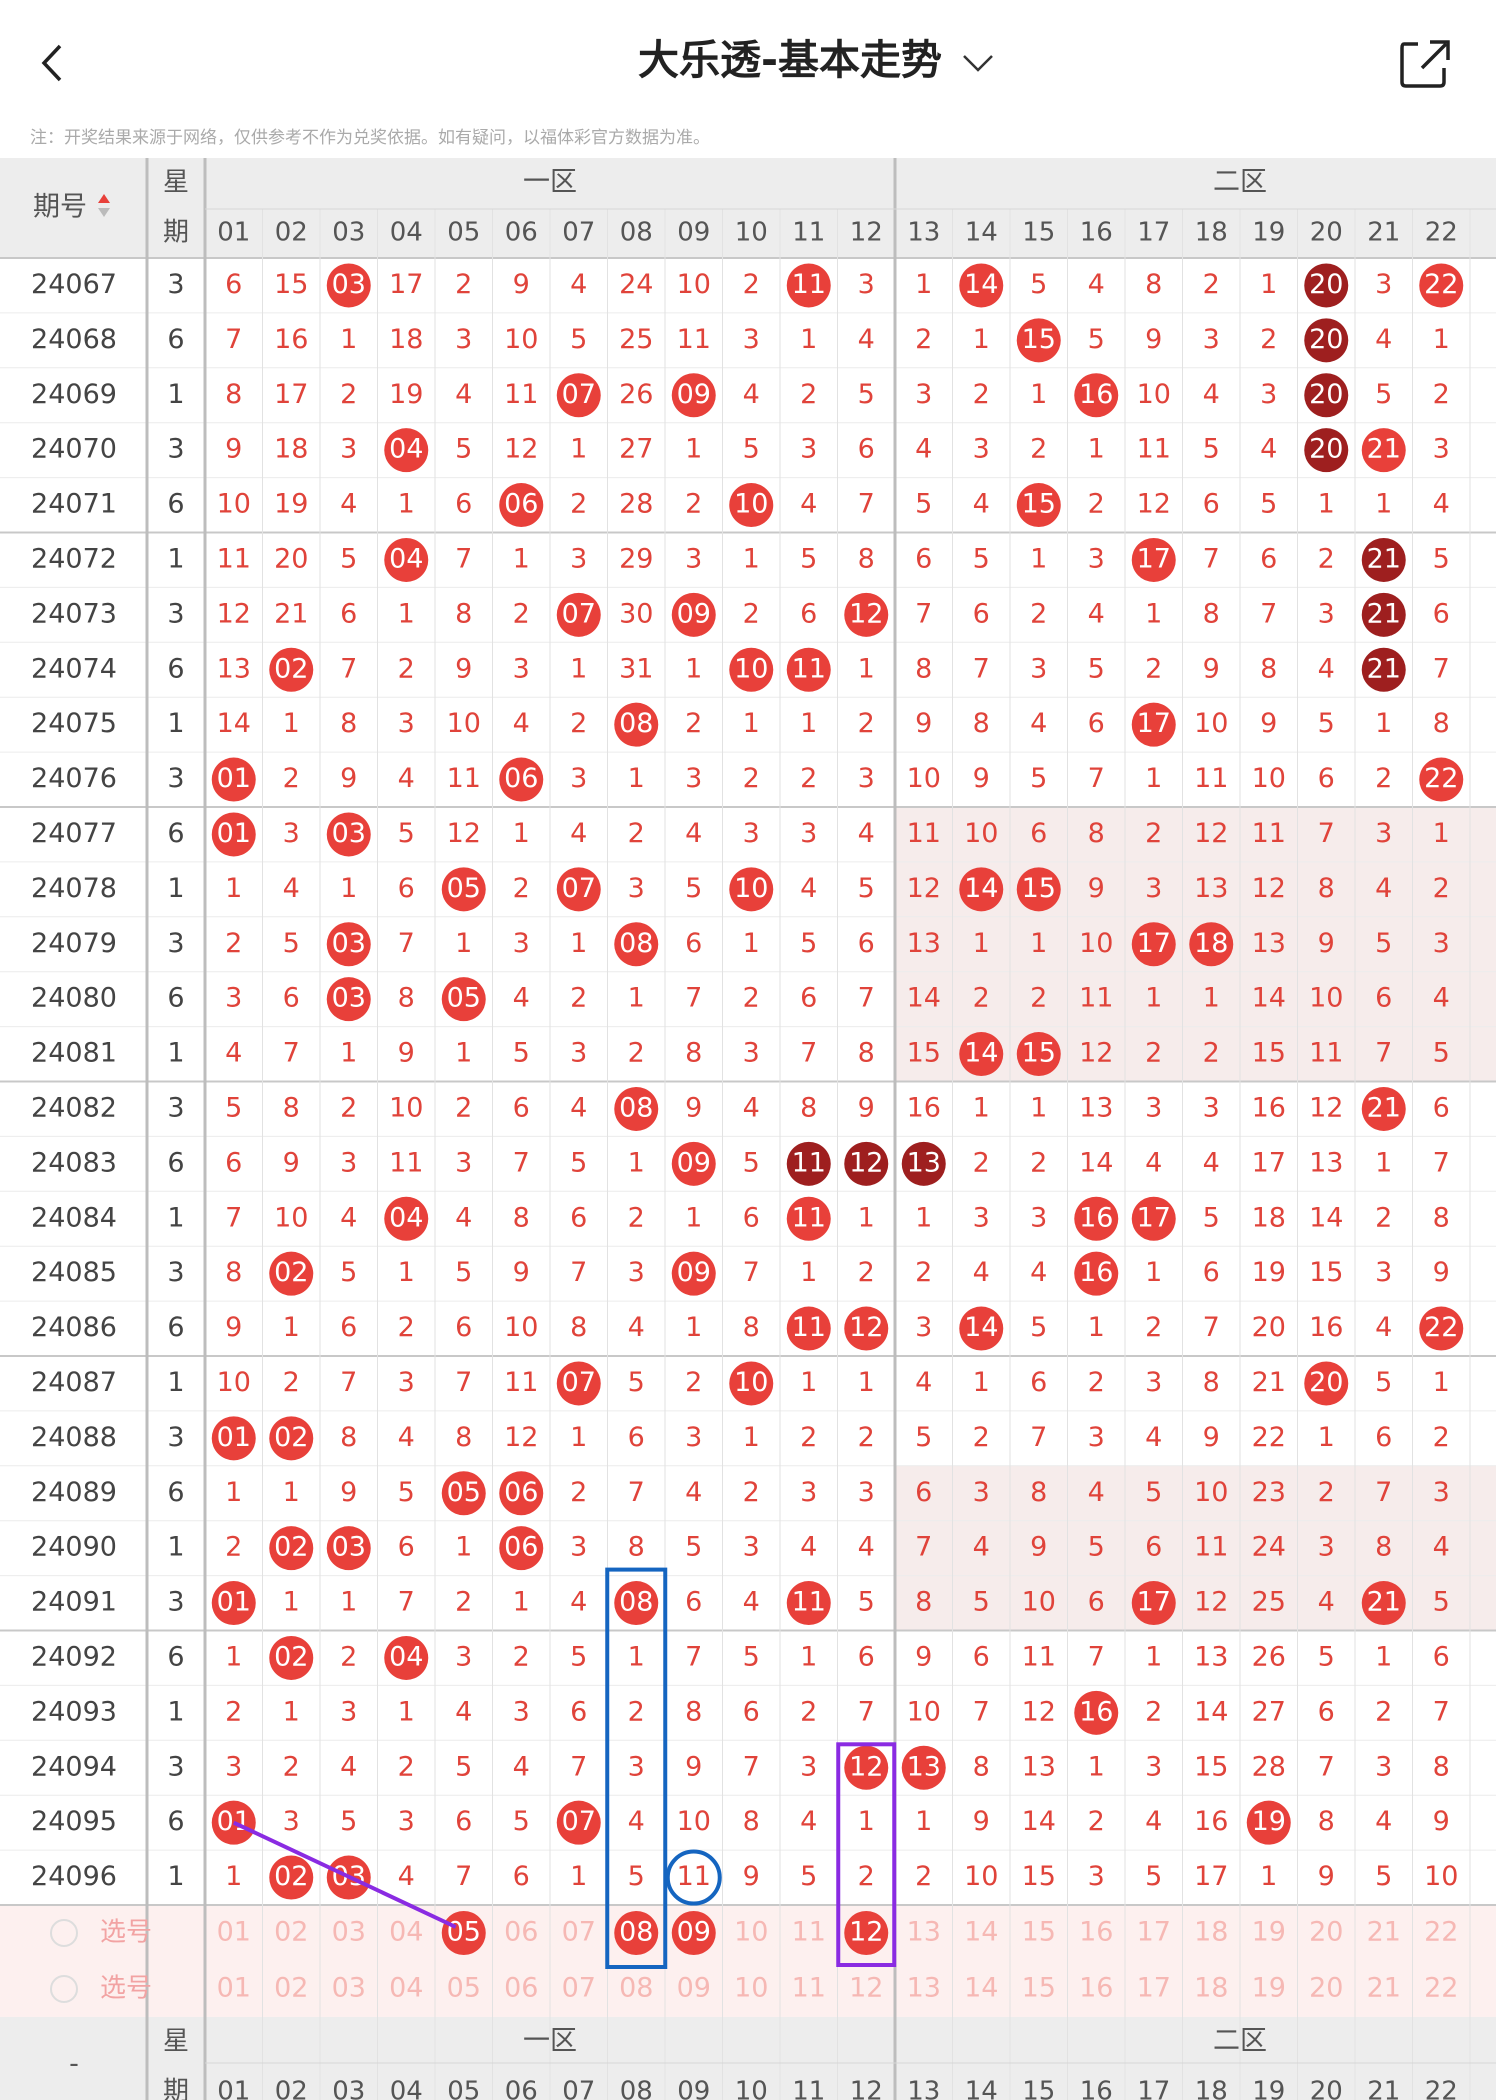 This screenshot has height=2100, width=1496. What do you see at coordinates (866, 1766) in the screenshot?
I see `drawn-number: 12` at bounding box center [866, 1766].